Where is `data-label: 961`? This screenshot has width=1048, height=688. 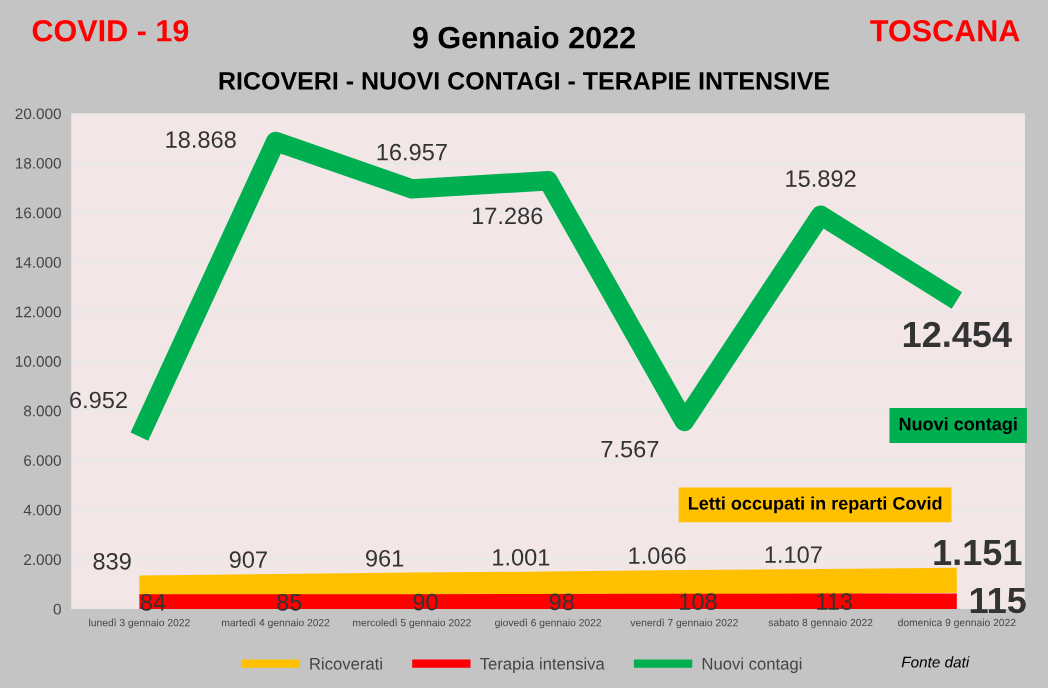 data-label: 961 is located at coordinates (385, 558).